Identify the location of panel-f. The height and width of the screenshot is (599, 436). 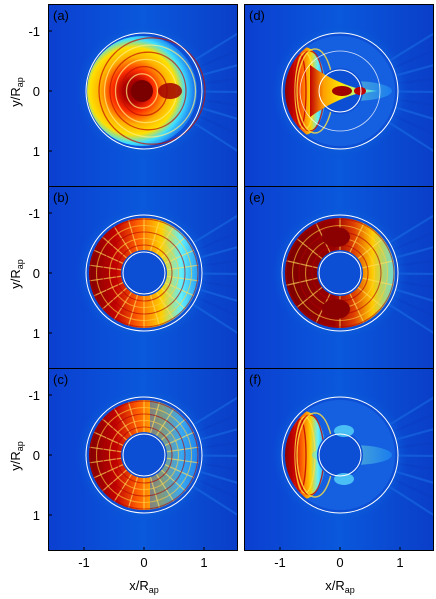
(339, 459).